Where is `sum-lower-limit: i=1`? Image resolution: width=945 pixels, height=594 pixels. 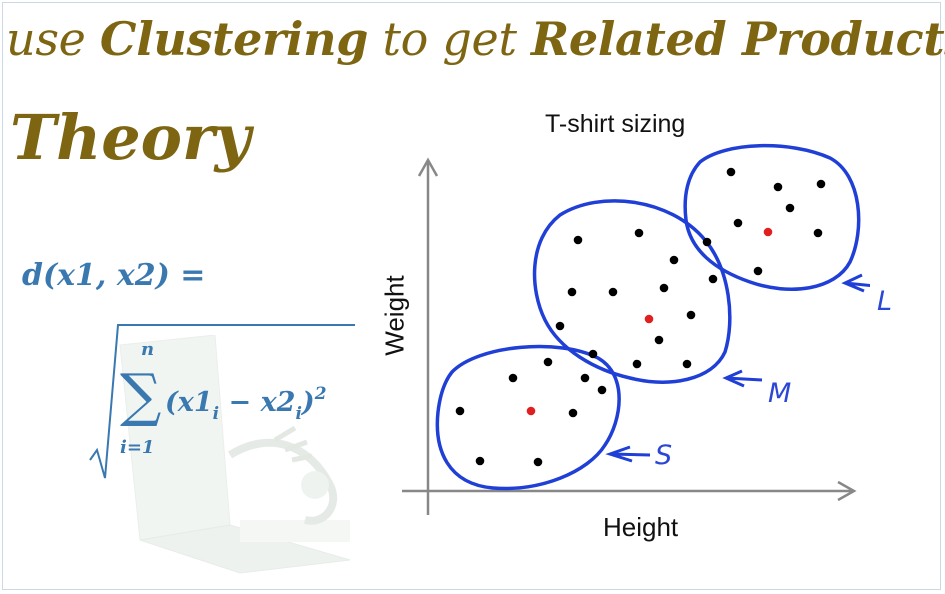 sum-lower-limit: i=1 is located at coordinates (137, 447).